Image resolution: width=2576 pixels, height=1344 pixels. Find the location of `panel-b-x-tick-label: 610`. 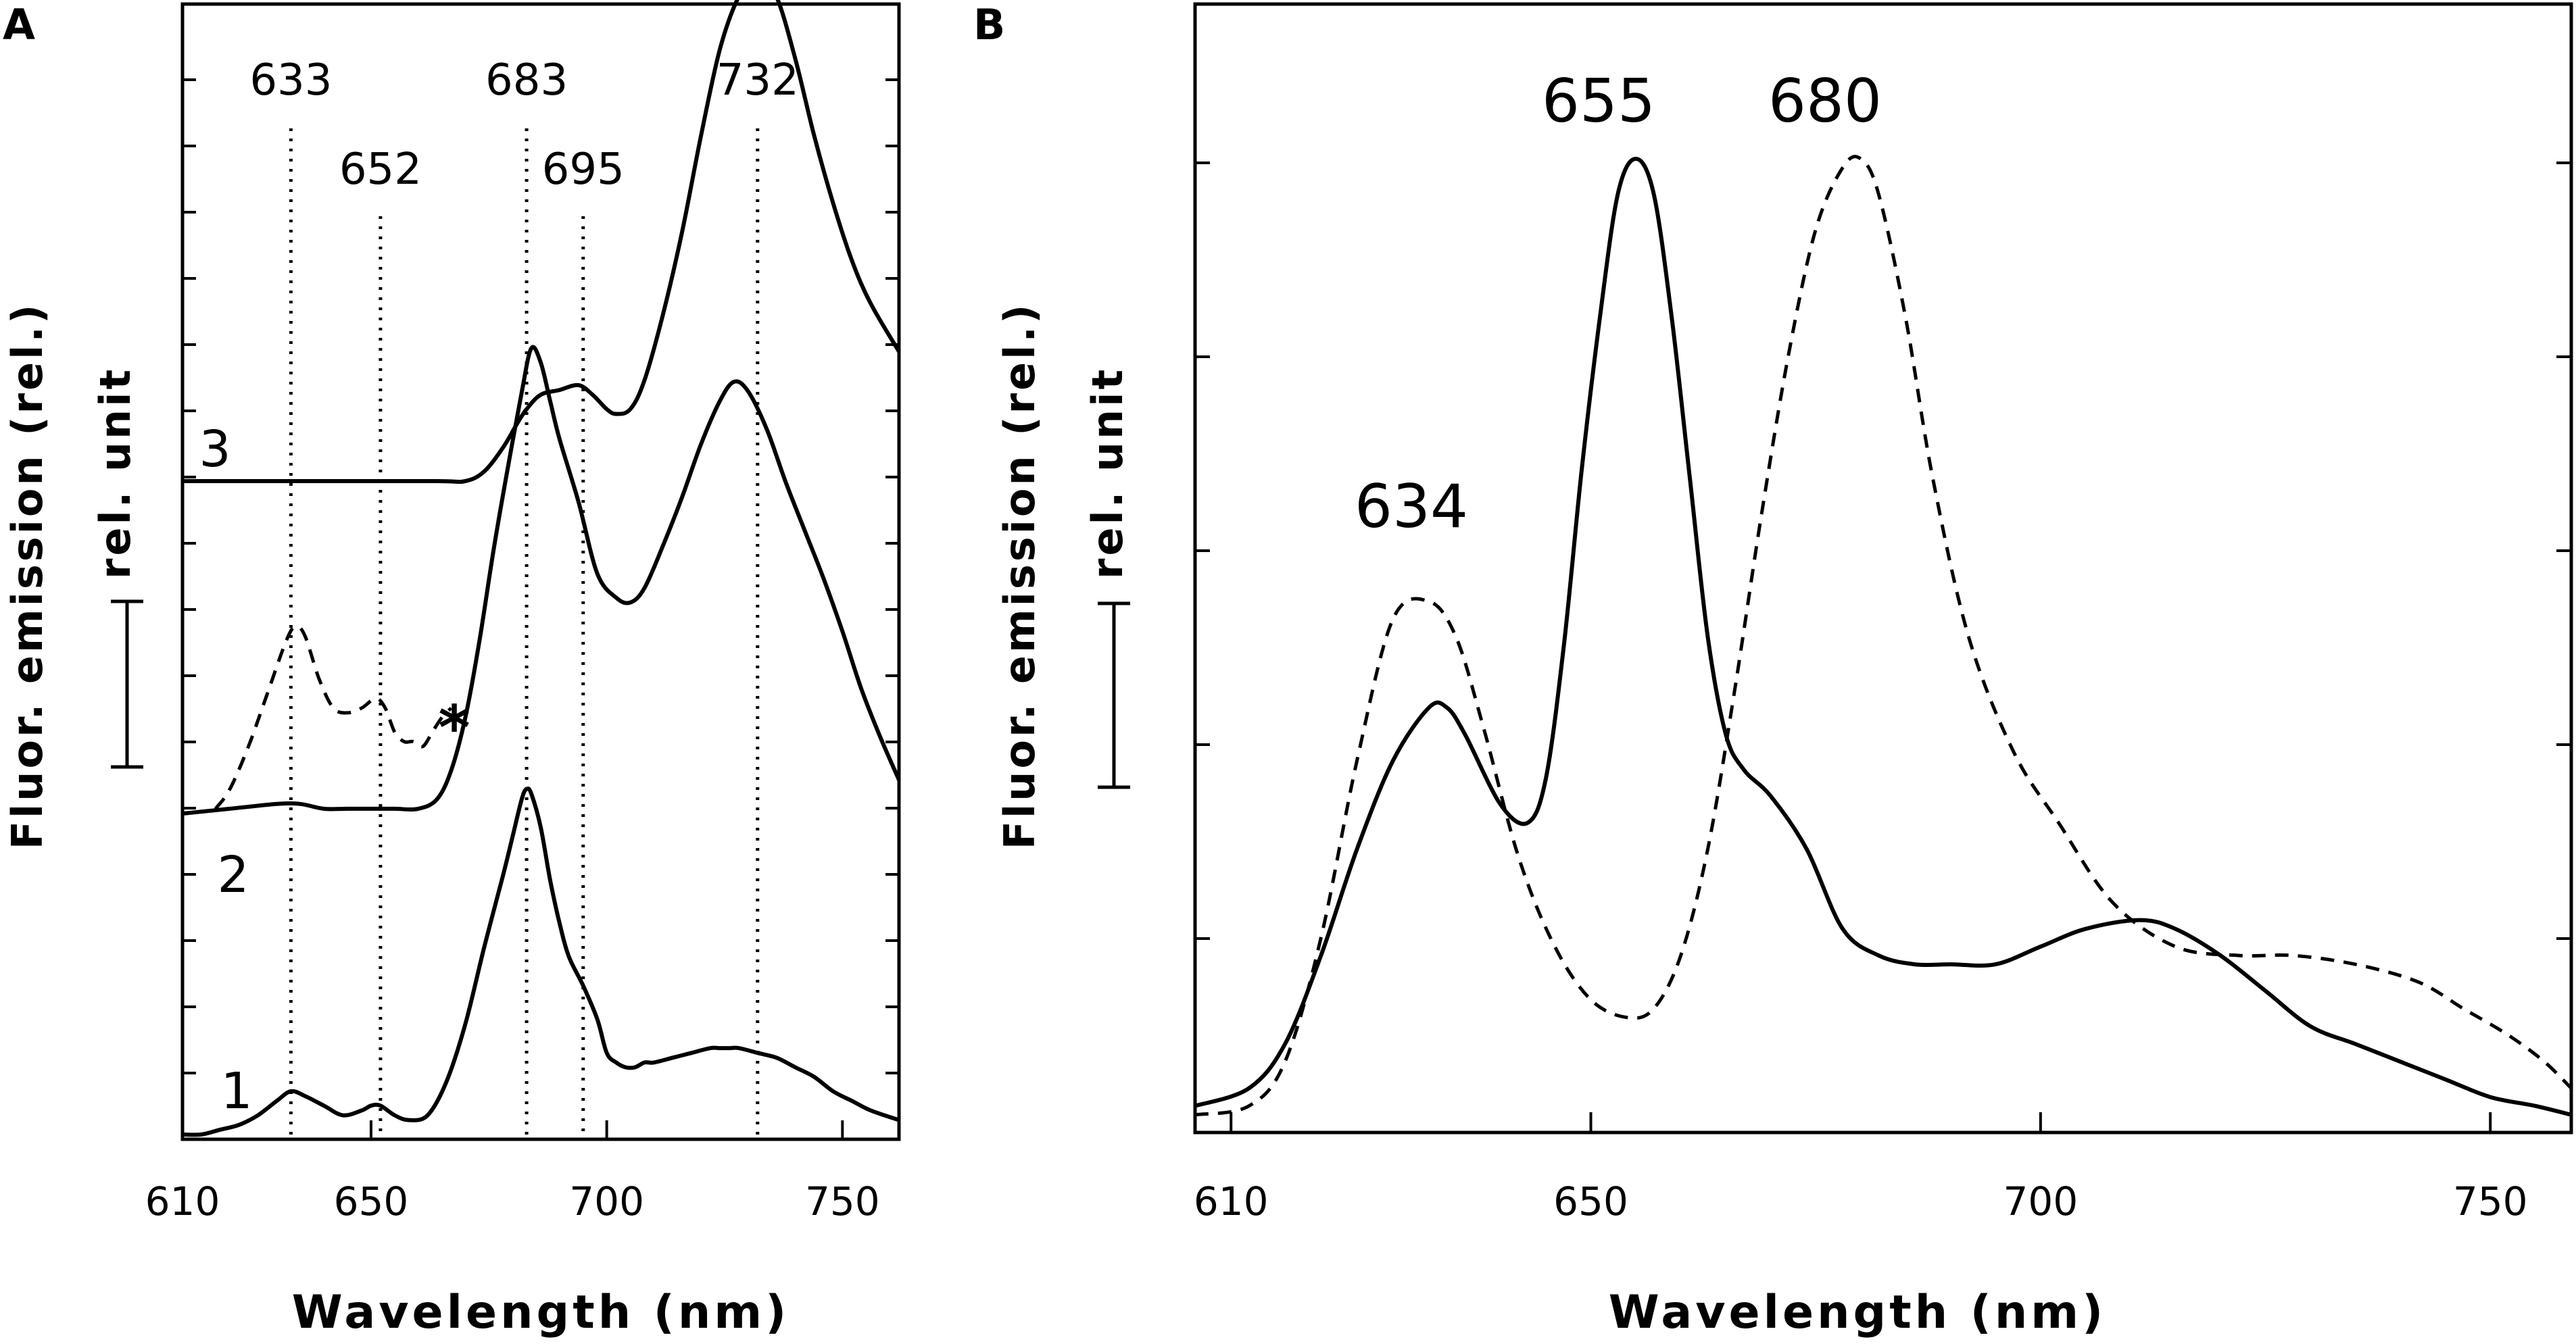

panel-b-x-tick-label: 610 is located at coordinates (1231, 1201).